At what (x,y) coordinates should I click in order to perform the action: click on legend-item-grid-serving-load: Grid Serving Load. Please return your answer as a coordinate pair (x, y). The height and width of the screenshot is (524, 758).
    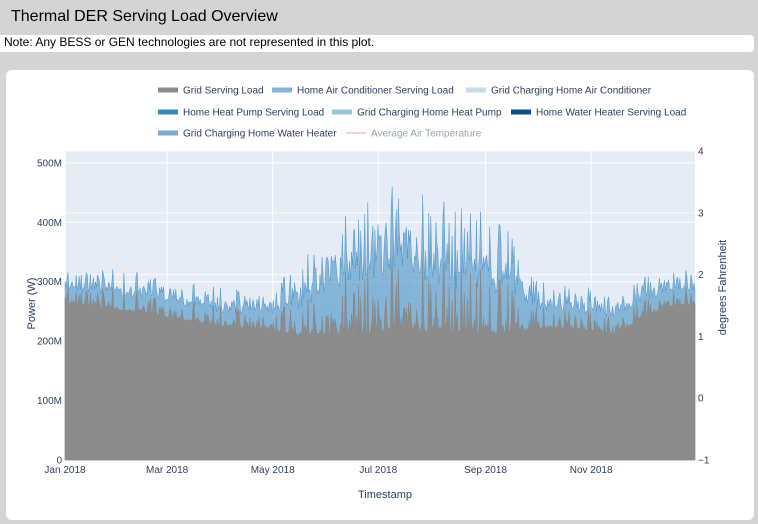
    Looking at the image, I should click on (211, 91).